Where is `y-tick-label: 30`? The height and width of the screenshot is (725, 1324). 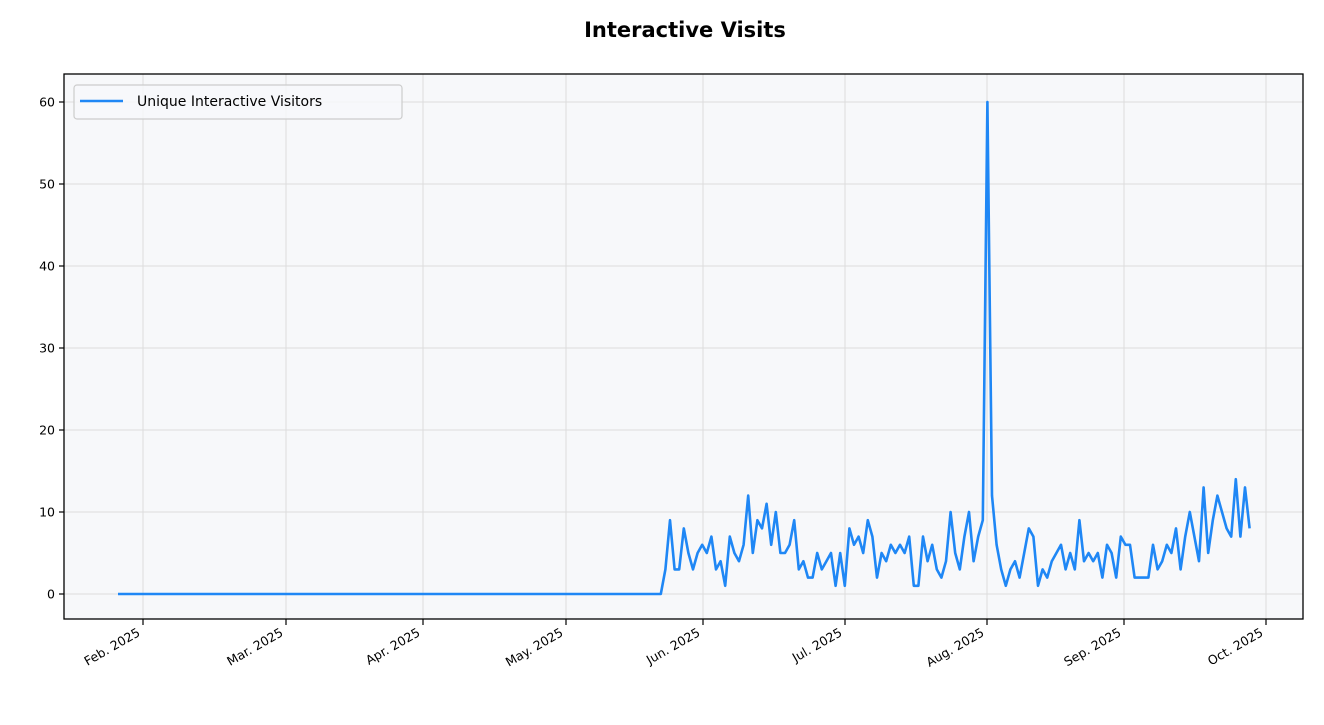
y-tick-label: 30 is located at coordinates (47, 348).